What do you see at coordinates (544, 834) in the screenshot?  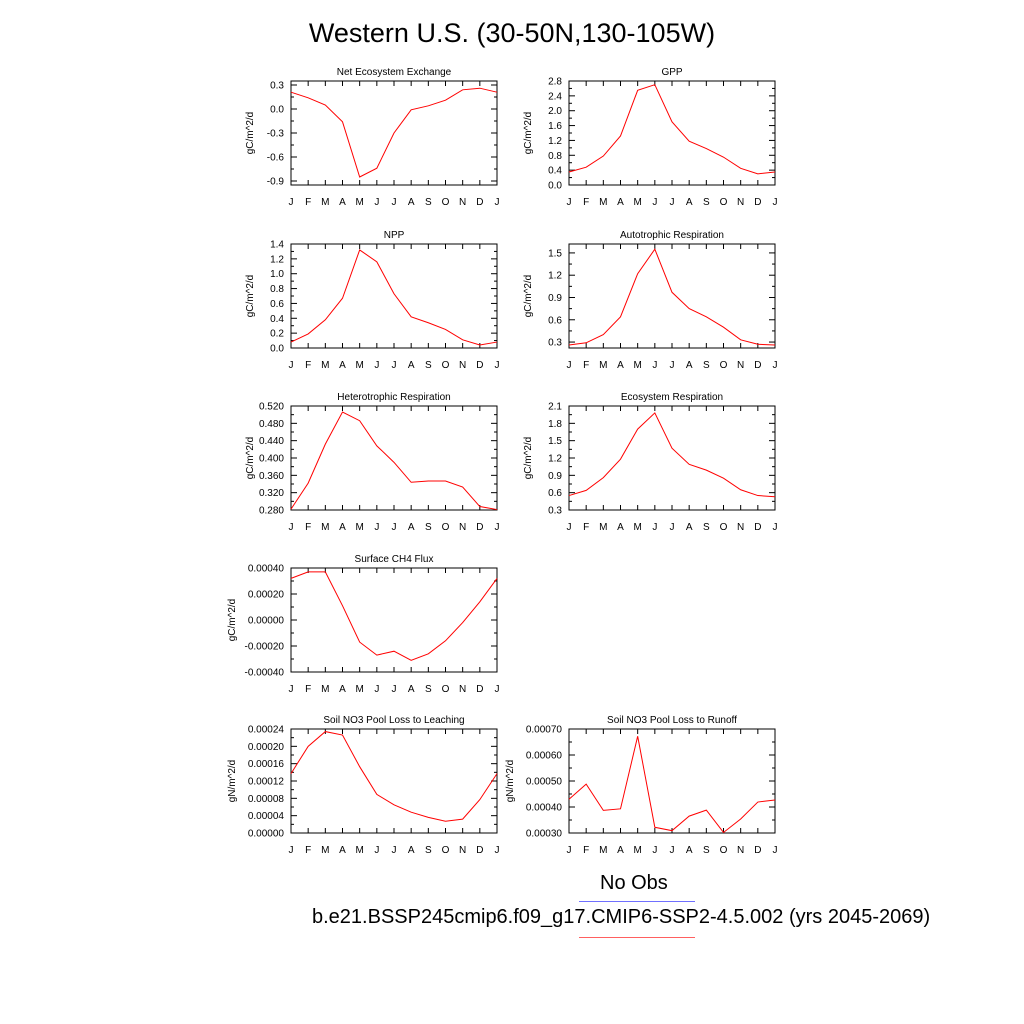 I see `y-tick-label: 0.00030` at bounding box center [544, 834].